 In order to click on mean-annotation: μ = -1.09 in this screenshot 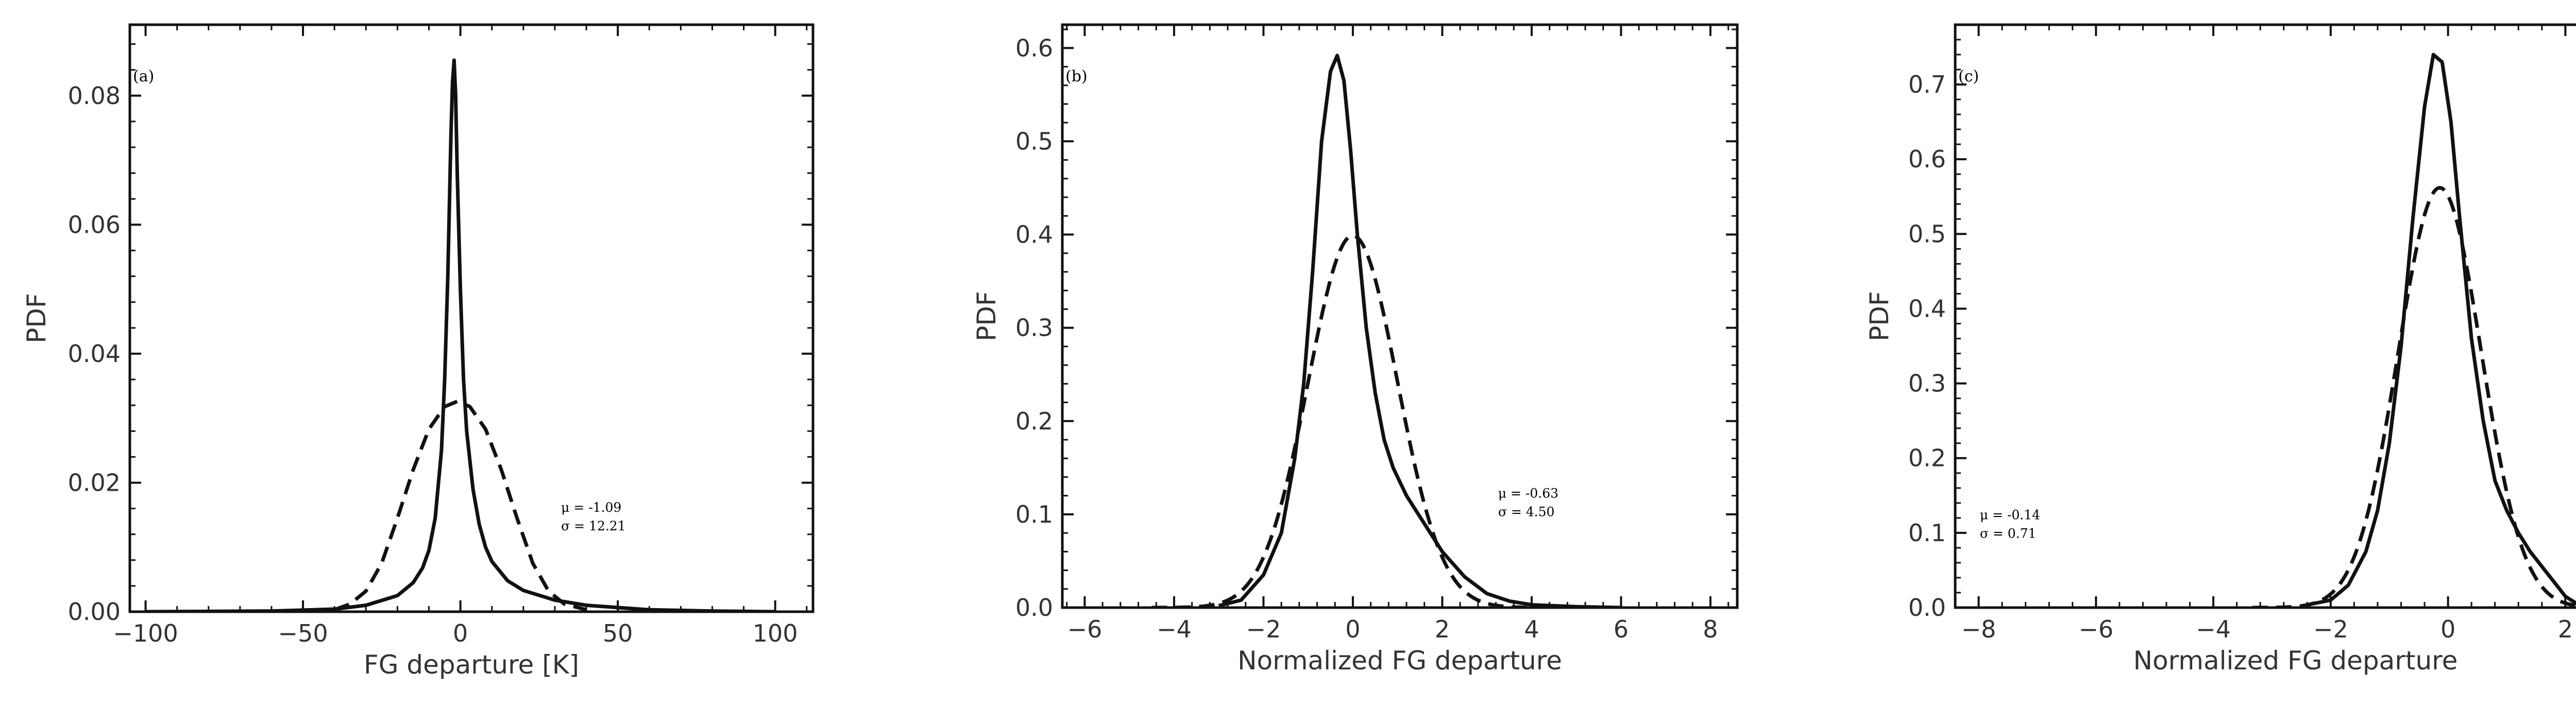, I will do `click(591, 507)`.